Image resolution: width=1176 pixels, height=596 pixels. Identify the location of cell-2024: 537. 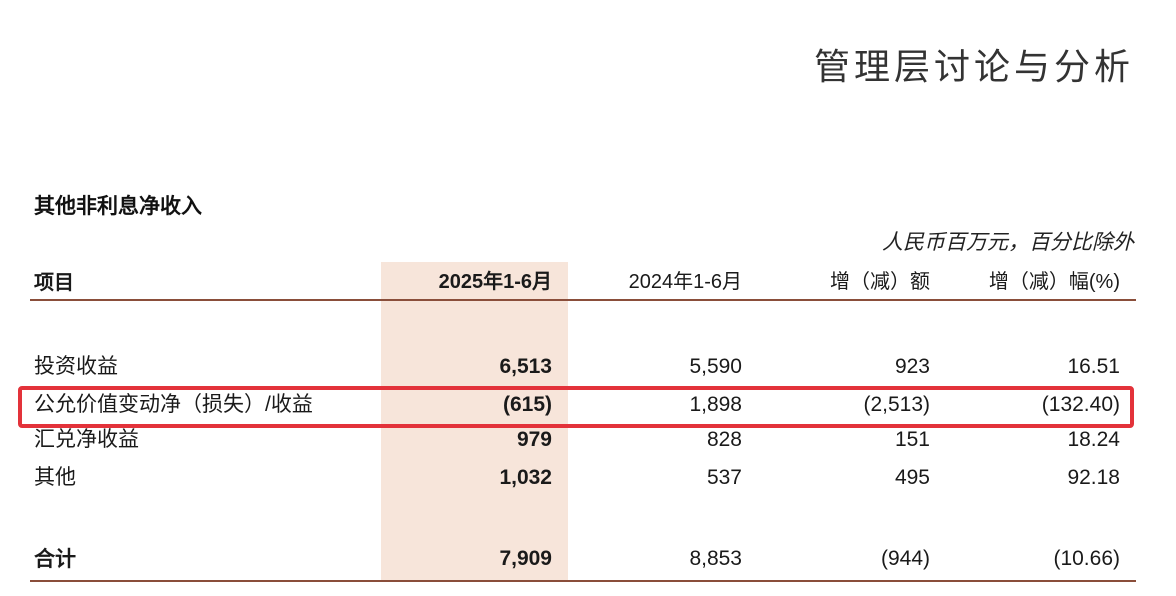
(724, 477).